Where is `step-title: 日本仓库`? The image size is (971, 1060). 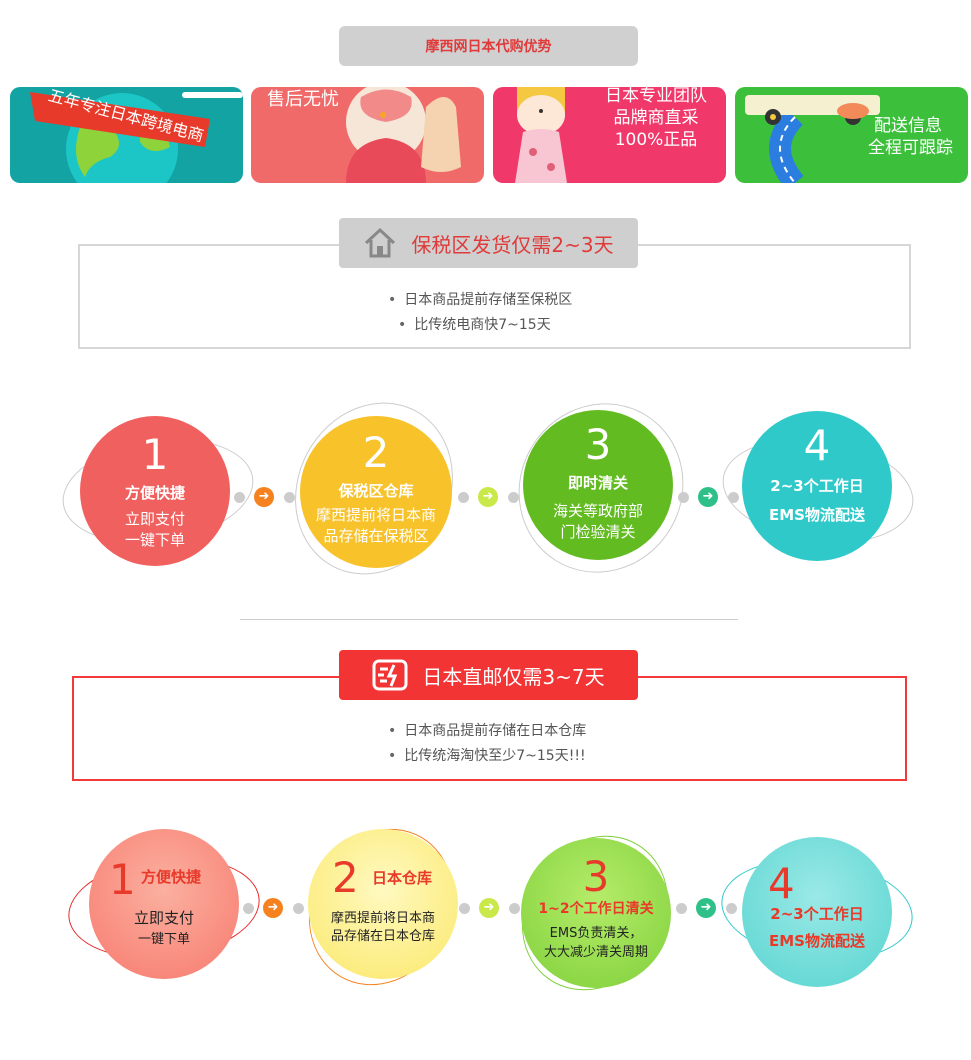 step-title: 日本仓库 is located at coordinates (402, 878).